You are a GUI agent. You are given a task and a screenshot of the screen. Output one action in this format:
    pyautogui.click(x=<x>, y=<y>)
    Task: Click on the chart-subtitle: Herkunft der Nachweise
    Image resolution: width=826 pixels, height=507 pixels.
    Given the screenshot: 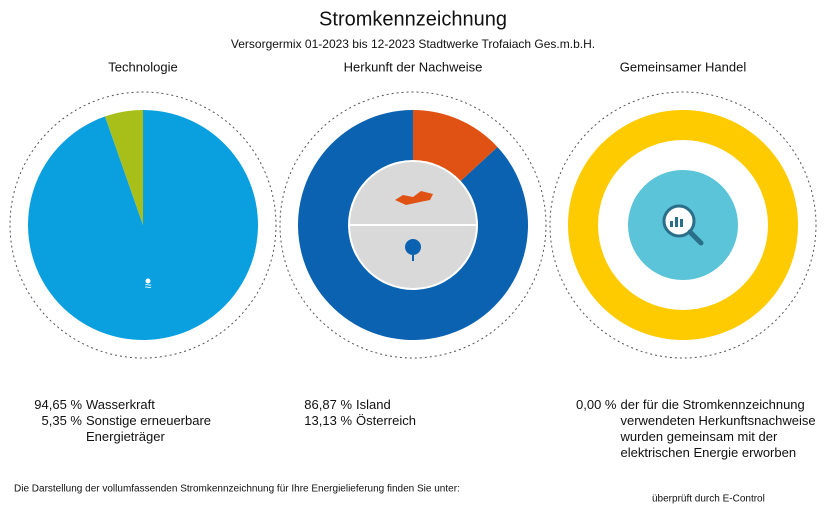 What is the action you would take?
    pyautogui.click(x=413, y=66)
    